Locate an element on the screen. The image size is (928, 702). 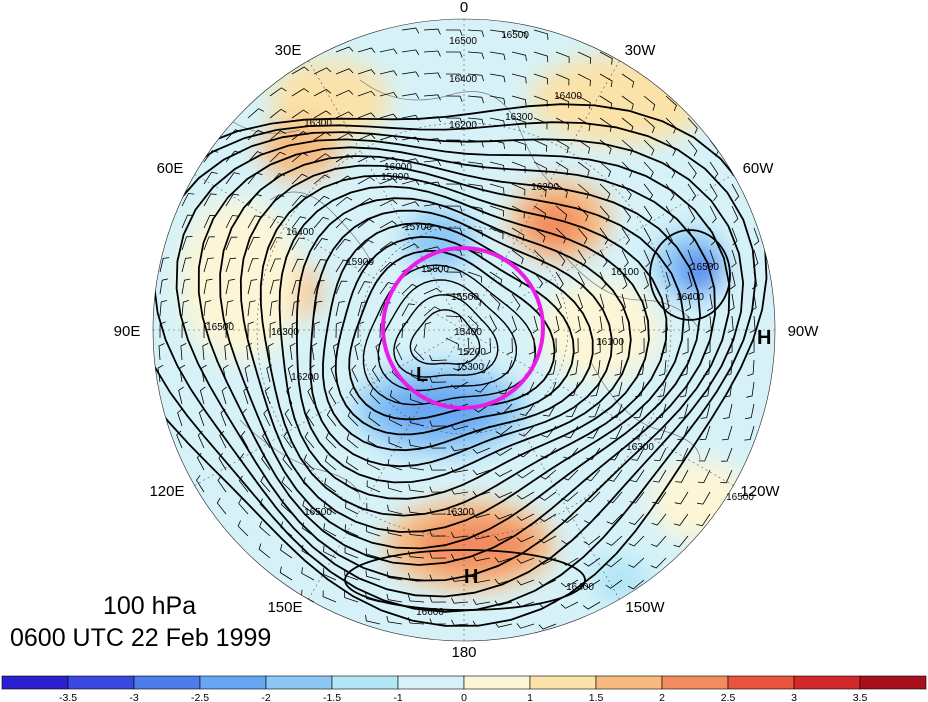
contour-label: 16100 is located at coordinates (610, 342).